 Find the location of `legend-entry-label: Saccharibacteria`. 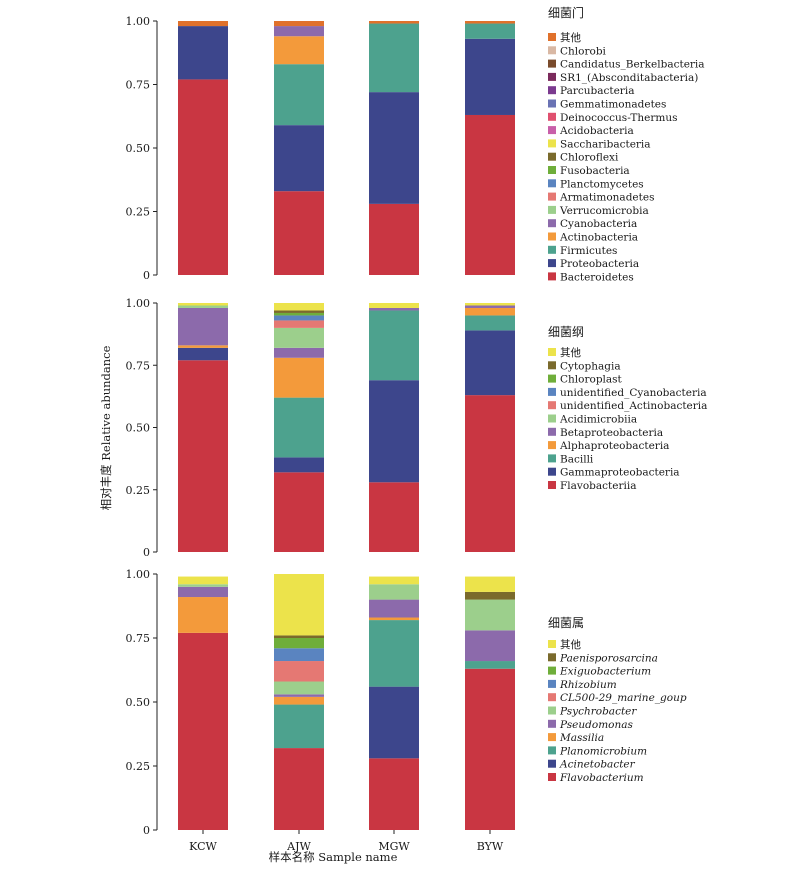

legend-entry-label: Saccharibacteria is located at coordinates (605, 144).